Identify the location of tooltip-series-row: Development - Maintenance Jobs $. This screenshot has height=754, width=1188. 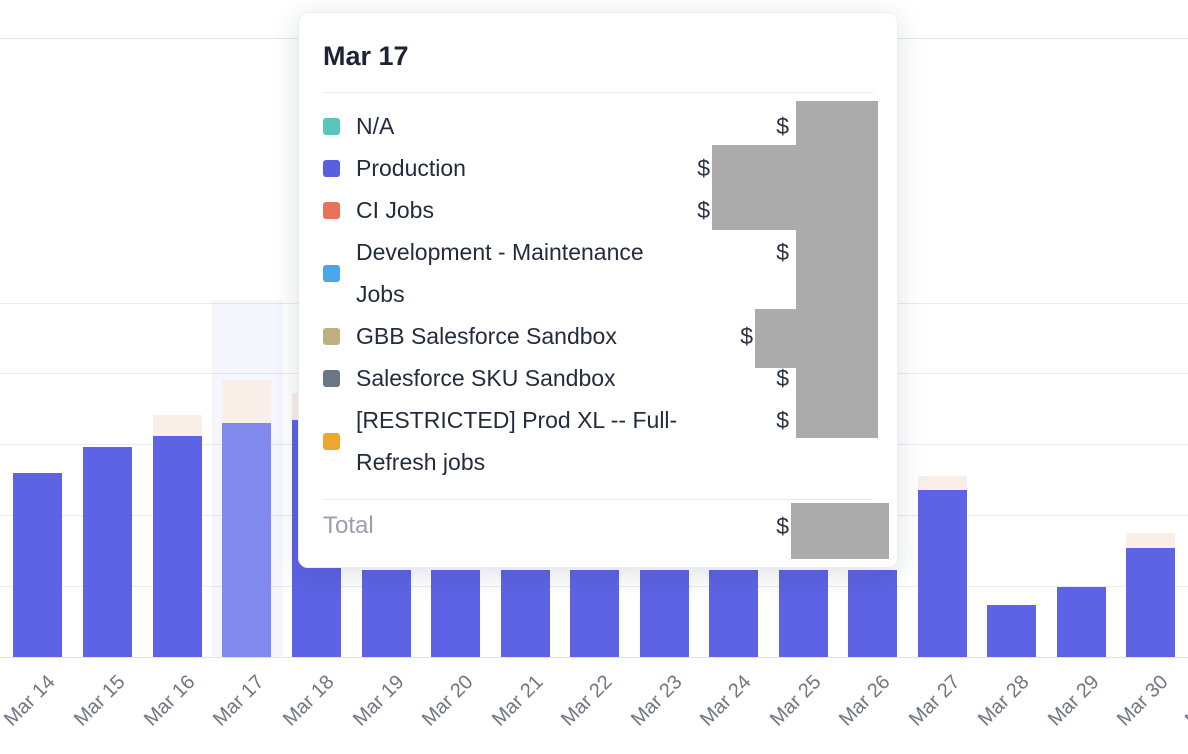
(598, 273).